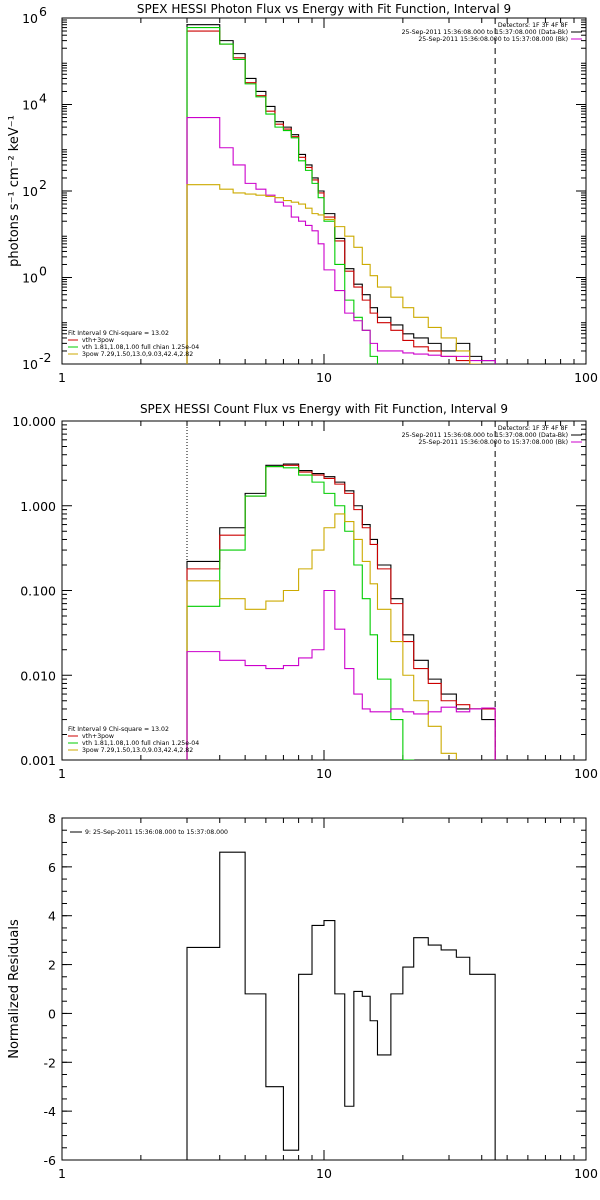 Image resolution: width=600 pixels, height=1200 pixels. What do you see at coordinates (43, 271) in the screenshot?
I see `y-tick-exponent: 0` at bounding box center [43, 271].